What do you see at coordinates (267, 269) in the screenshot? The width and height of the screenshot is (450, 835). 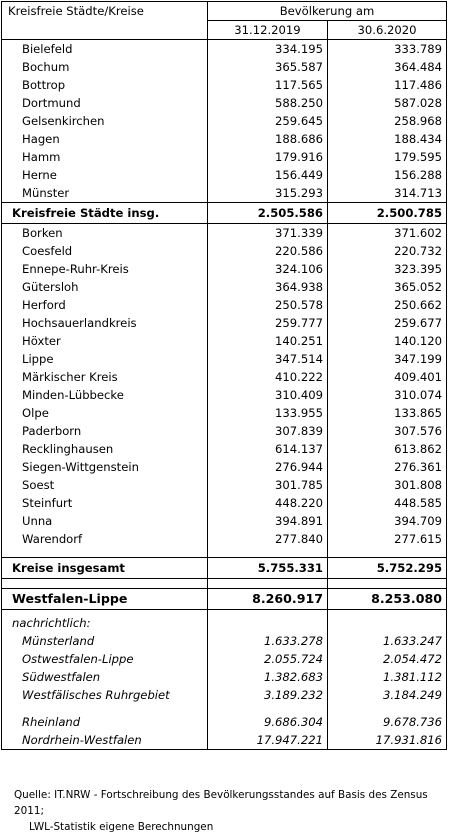 I see `value-2019-cell: 324.106` at bounding box center [267, 269].